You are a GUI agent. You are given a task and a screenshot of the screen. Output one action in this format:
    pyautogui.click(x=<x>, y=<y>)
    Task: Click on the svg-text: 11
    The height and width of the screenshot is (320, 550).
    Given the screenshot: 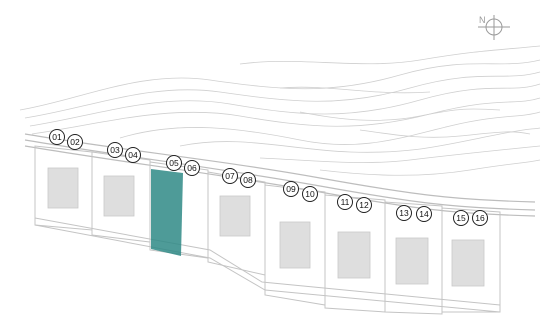 What is the action you would take?
    pyautogui.click(x=345, y=202)
    